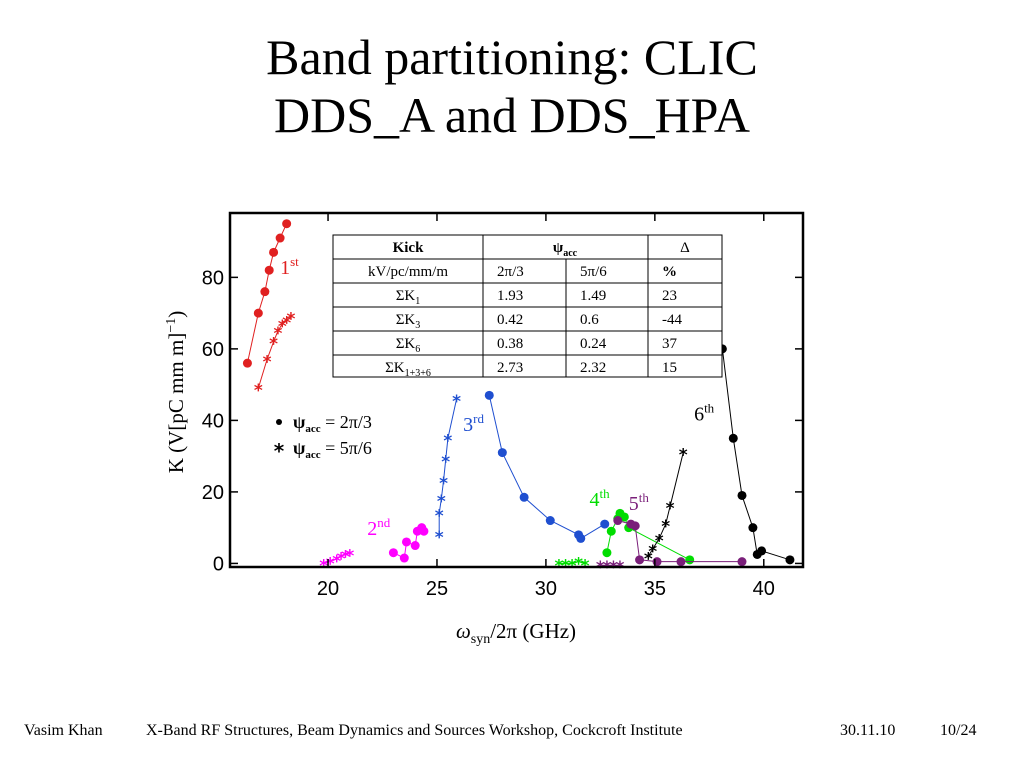  I want to click on y-axis-end: ), so click(176, 314).